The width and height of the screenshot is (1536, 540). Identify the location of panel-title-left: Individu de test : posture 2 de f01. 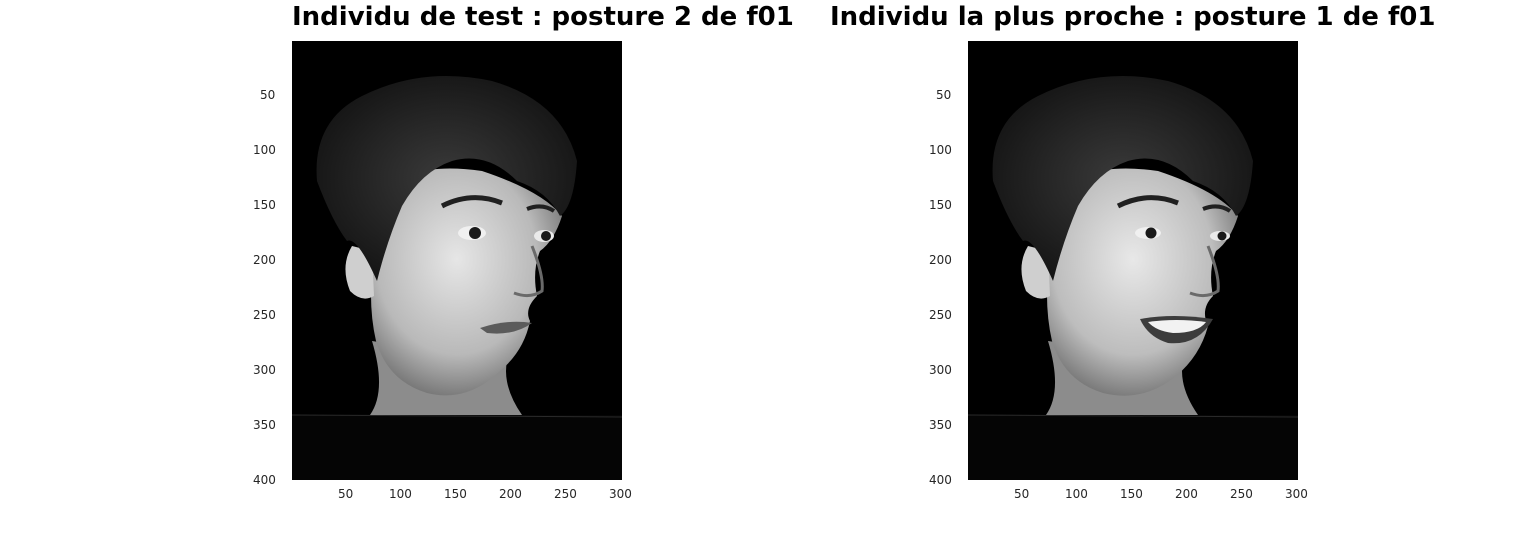
(543, 17).